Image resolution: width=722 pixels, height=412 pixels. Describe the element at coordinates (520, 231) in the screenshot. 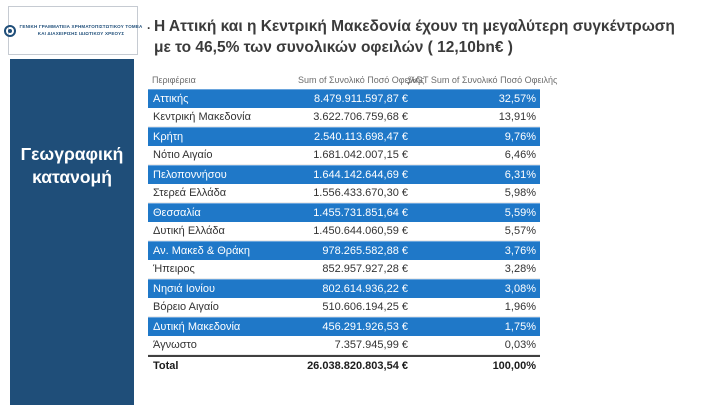

I see `pct-cell: 5,57%` at that location.